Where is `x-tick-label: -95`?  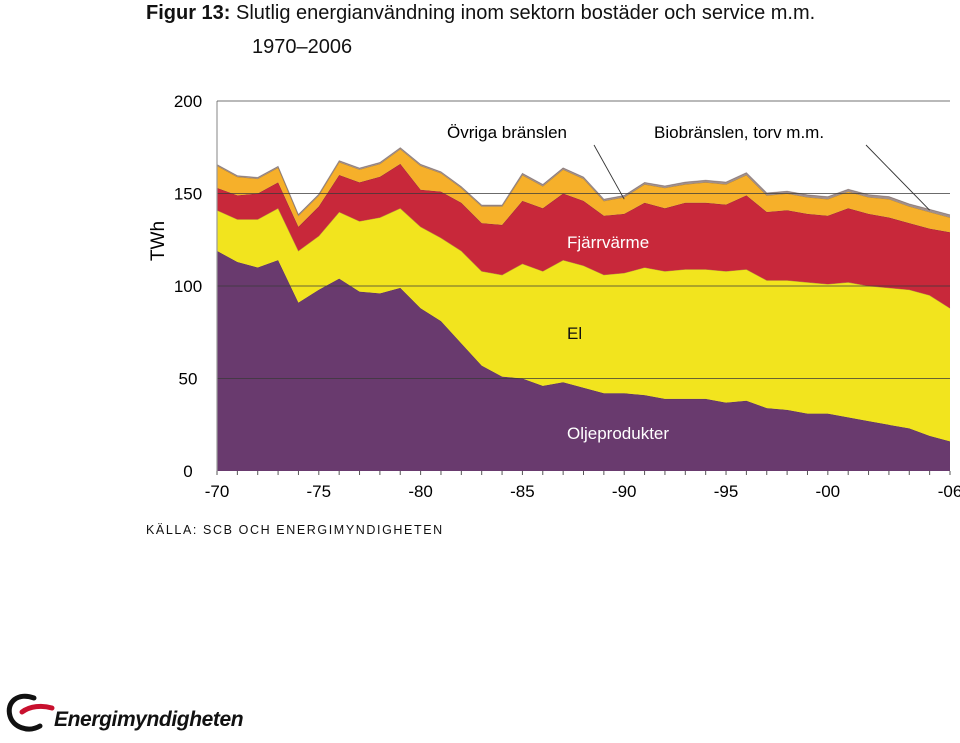
x-tick-label: -95 is located at coordinates (726, 491).